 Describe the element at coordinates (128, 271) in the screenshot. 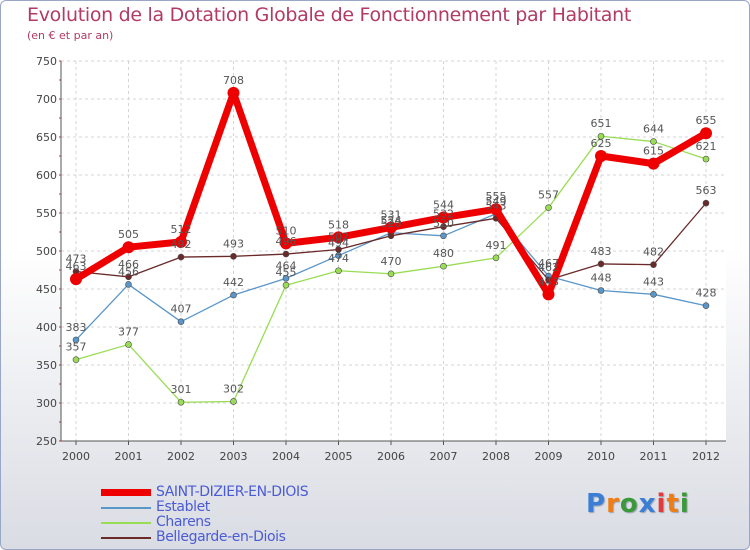

I see `data-label: 456` at that location.